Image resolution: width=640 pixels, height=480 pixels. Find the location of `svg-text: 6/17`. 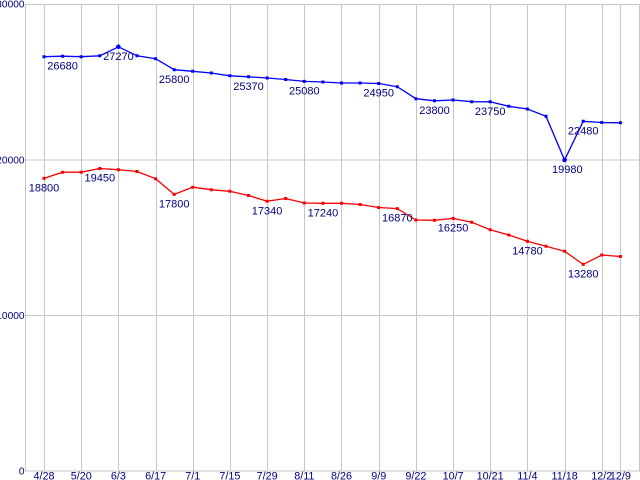

svg-text: 6/17 is located at coordinates (155, 475).